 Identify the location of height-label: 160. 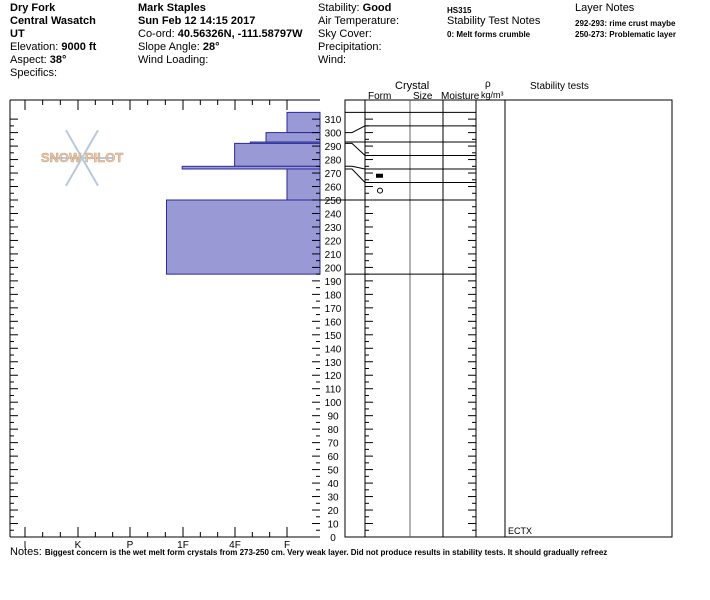
(333, 322).